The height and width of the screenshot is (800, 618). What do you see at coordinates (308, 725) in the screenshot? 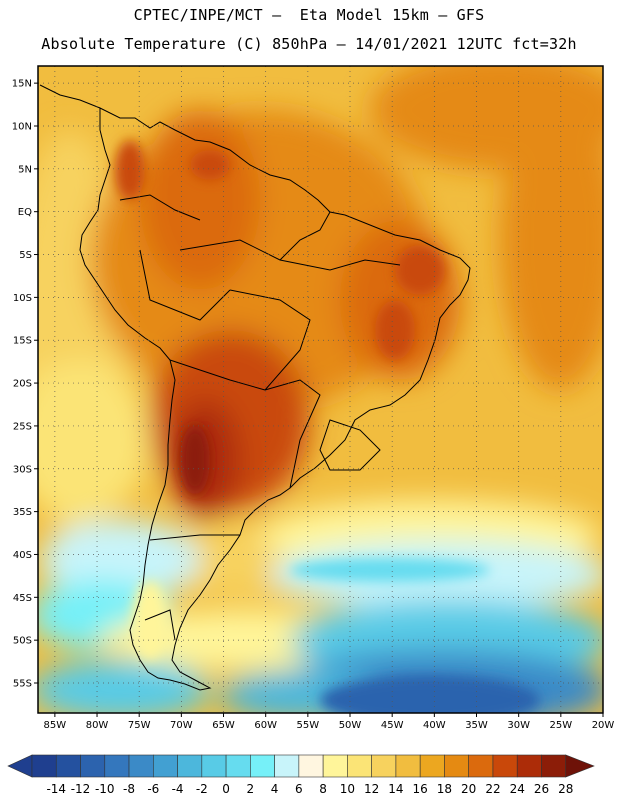
I see `lon-label: 55W` at bounding box center [308, 725].